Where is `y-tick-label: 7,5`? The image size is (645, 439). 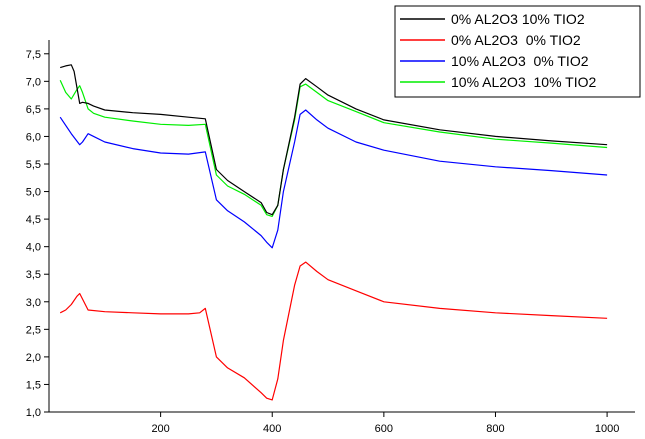
y-tick-label: 7,5 is located at coordinates (33, 55).